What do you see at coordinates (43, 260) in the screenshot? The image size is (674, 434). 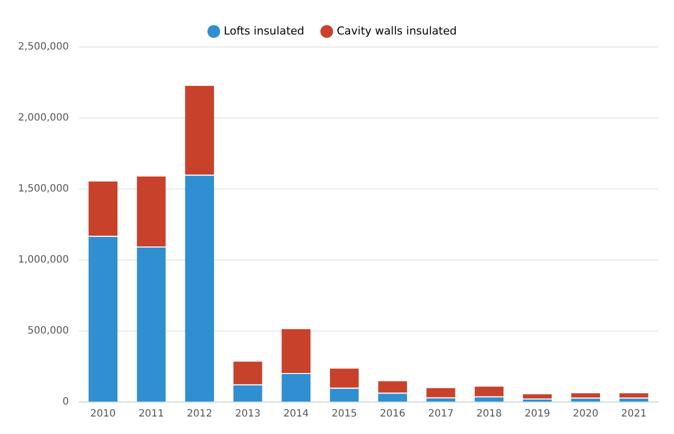 I see `y-tick-label: 1,000,000` at bounding box center [43, 260].